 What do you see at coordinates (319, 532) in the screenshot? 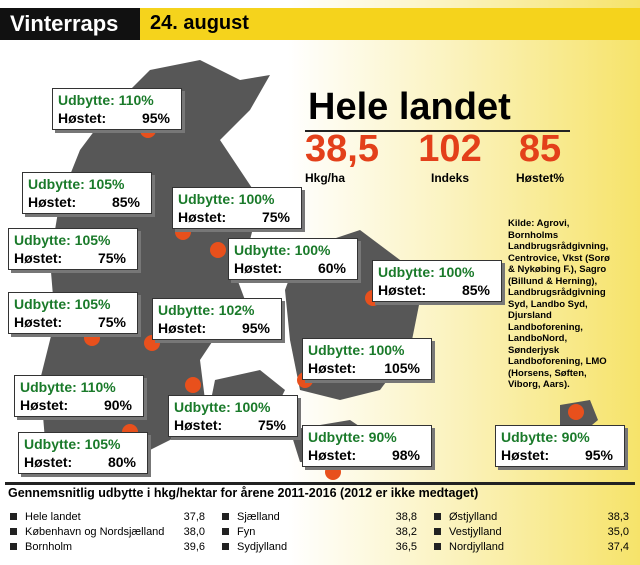
I see `footer-row: Fyn 38,2` at bounding box center [319, 532].